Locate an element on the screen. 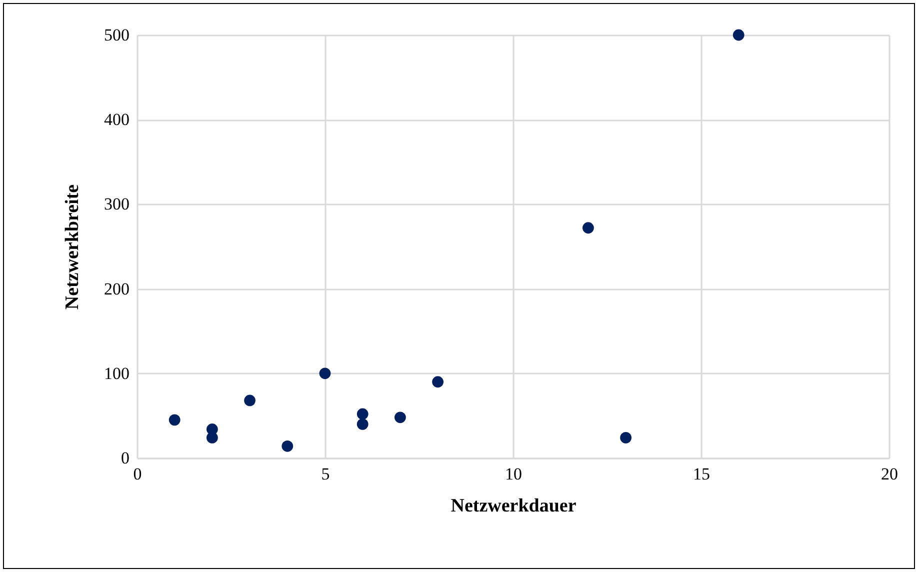 Image resolution: width=919 pixels, height=572 pixels. x-tick-label: 5 is located at coordinates (325, 474).